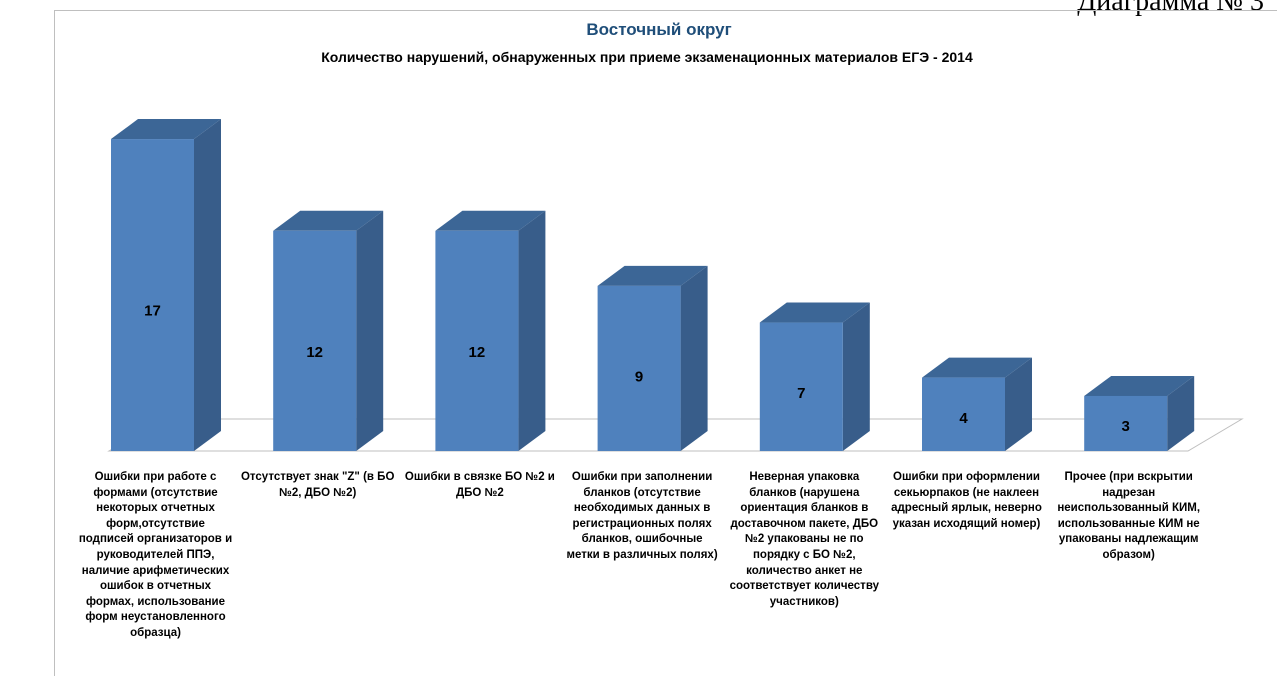 The image size is (1278, 676). What do you see at coordinates (1126, 426) in the screenshot?
I see `data-label: 3` at bounding box center [1126, 426].